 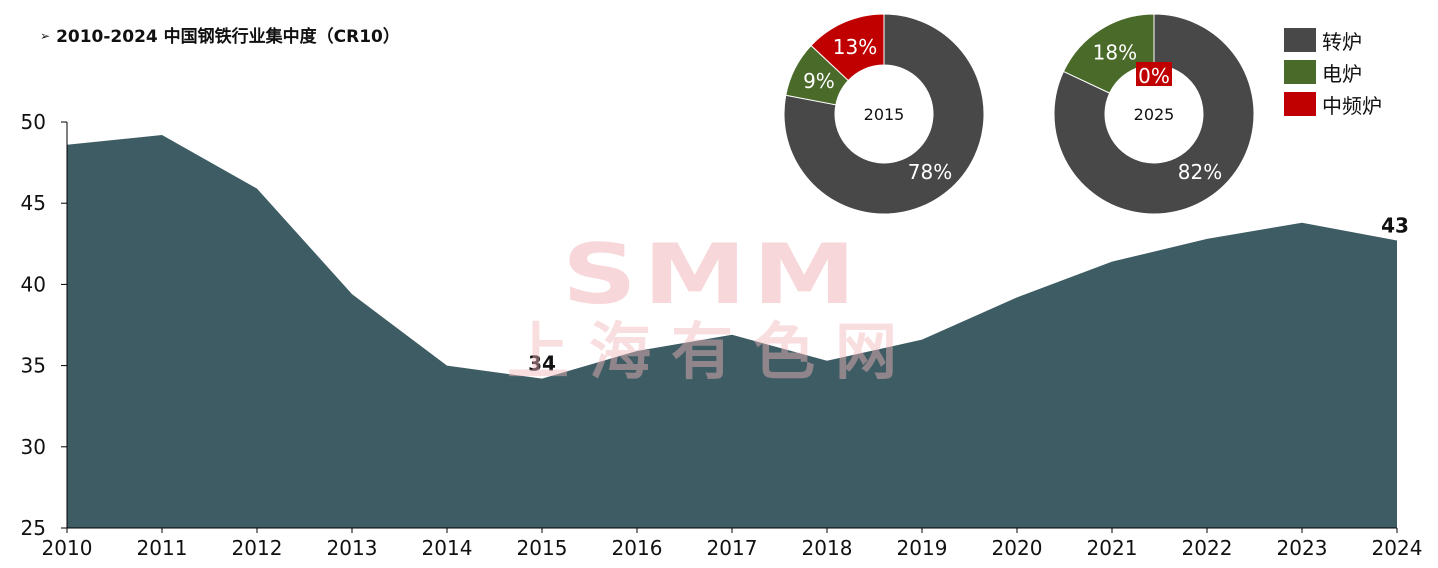 What do you see at coordinates (1300, 72) in the screenshot?
I see `legend-swatch-electric` at bounding box center [1300, 72].